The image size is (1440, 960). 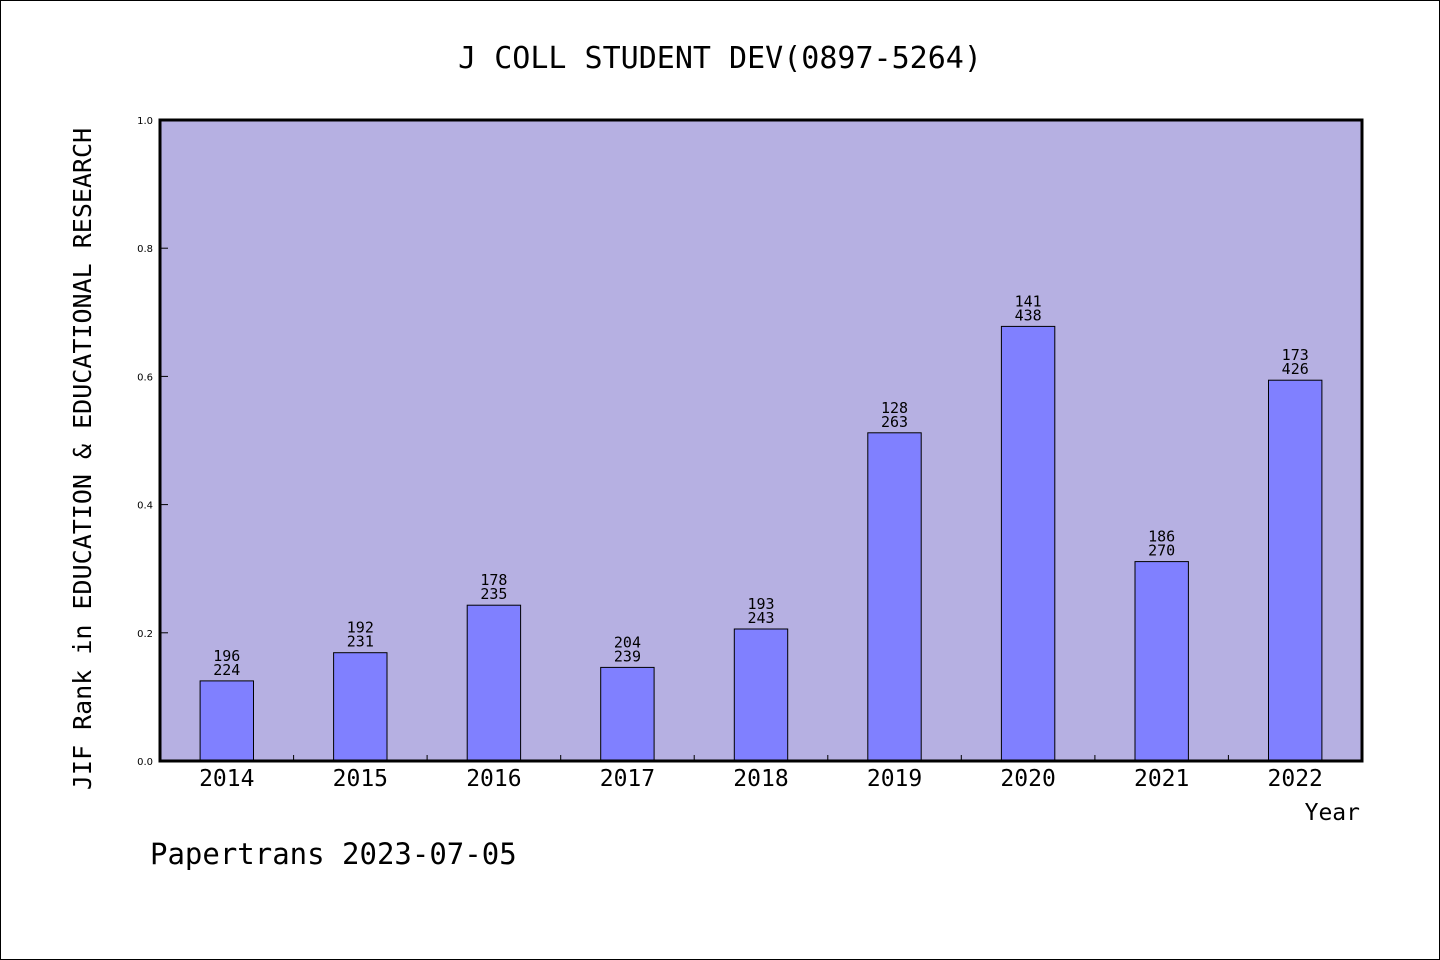 I want to click on x-axis-label: Year, so click(x=1332, y=813).